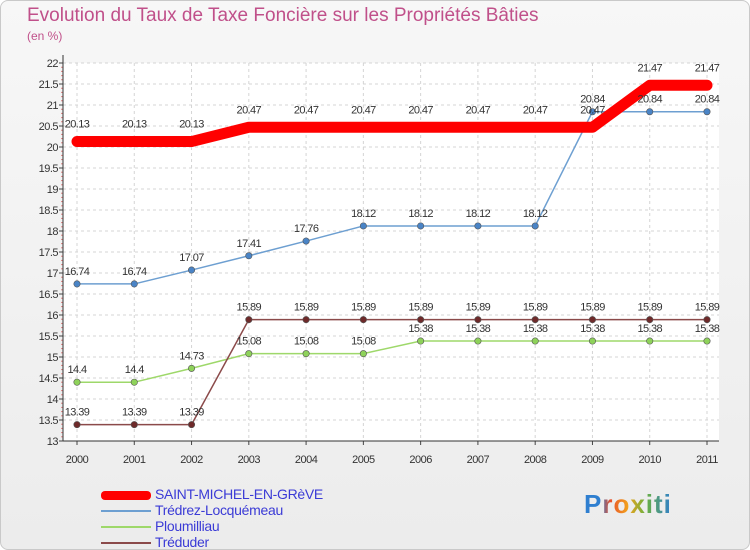 The width and height of the screenshot is (750, 550). What do you see at coordinates (219, 510) in the screenshot?
I see `legend-label: Trédrez-Locquémeau` at bounding box center [219, 510].